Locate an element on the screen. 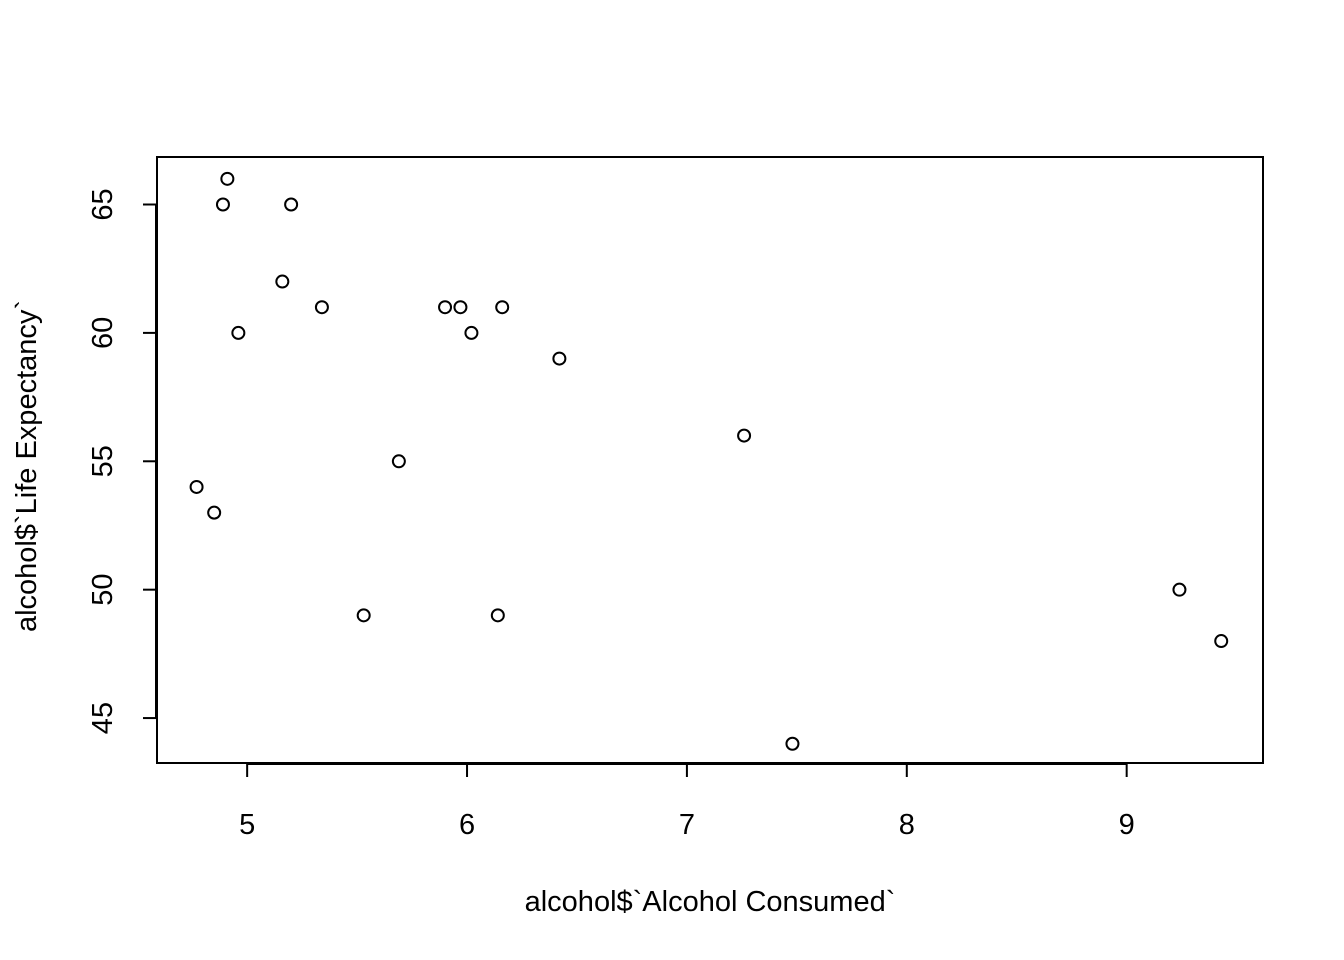  x-tick-label: 5 is located at coordinates (247, 825).